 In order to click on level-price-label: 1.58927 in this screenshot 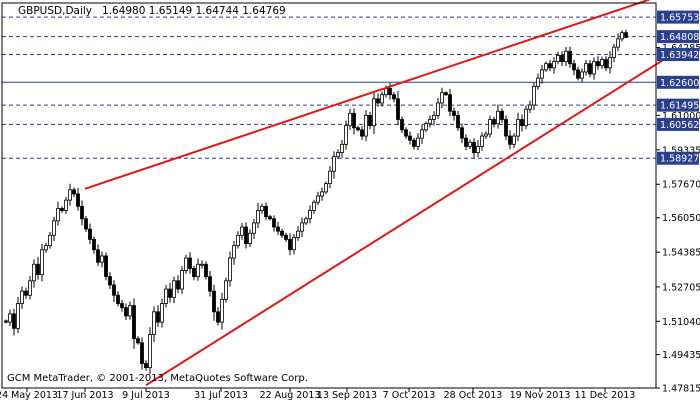, I will do `click(679, 159)`.